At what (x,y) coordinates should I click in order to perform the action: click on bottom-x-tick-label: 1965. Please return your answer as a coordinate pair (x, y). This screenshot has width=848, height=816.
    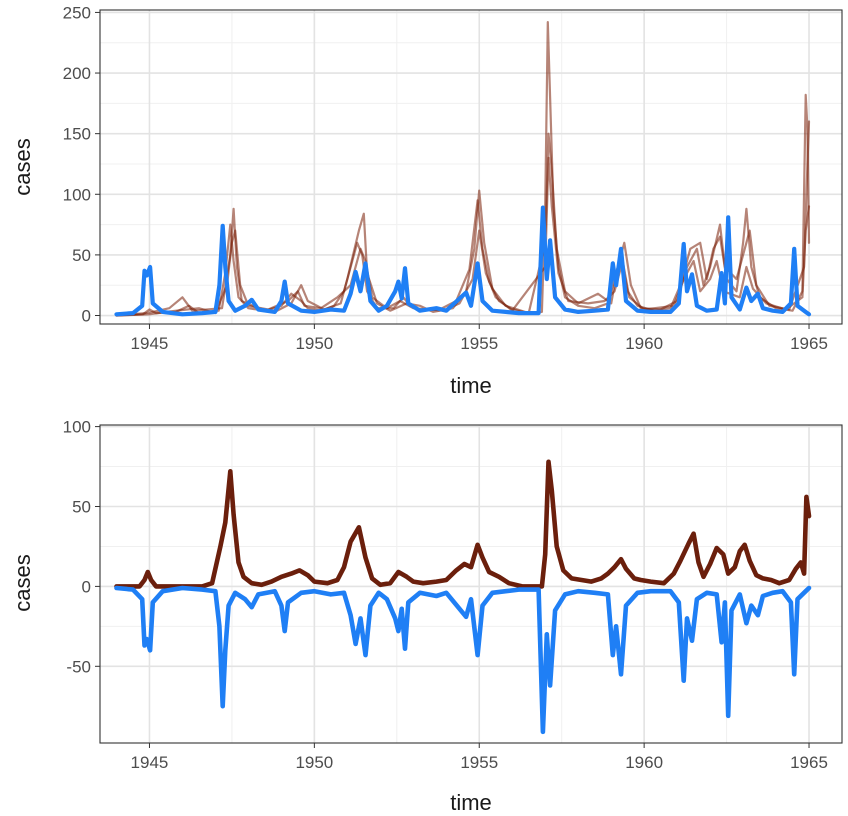
    Looking at the image, I should click on (809, 762).